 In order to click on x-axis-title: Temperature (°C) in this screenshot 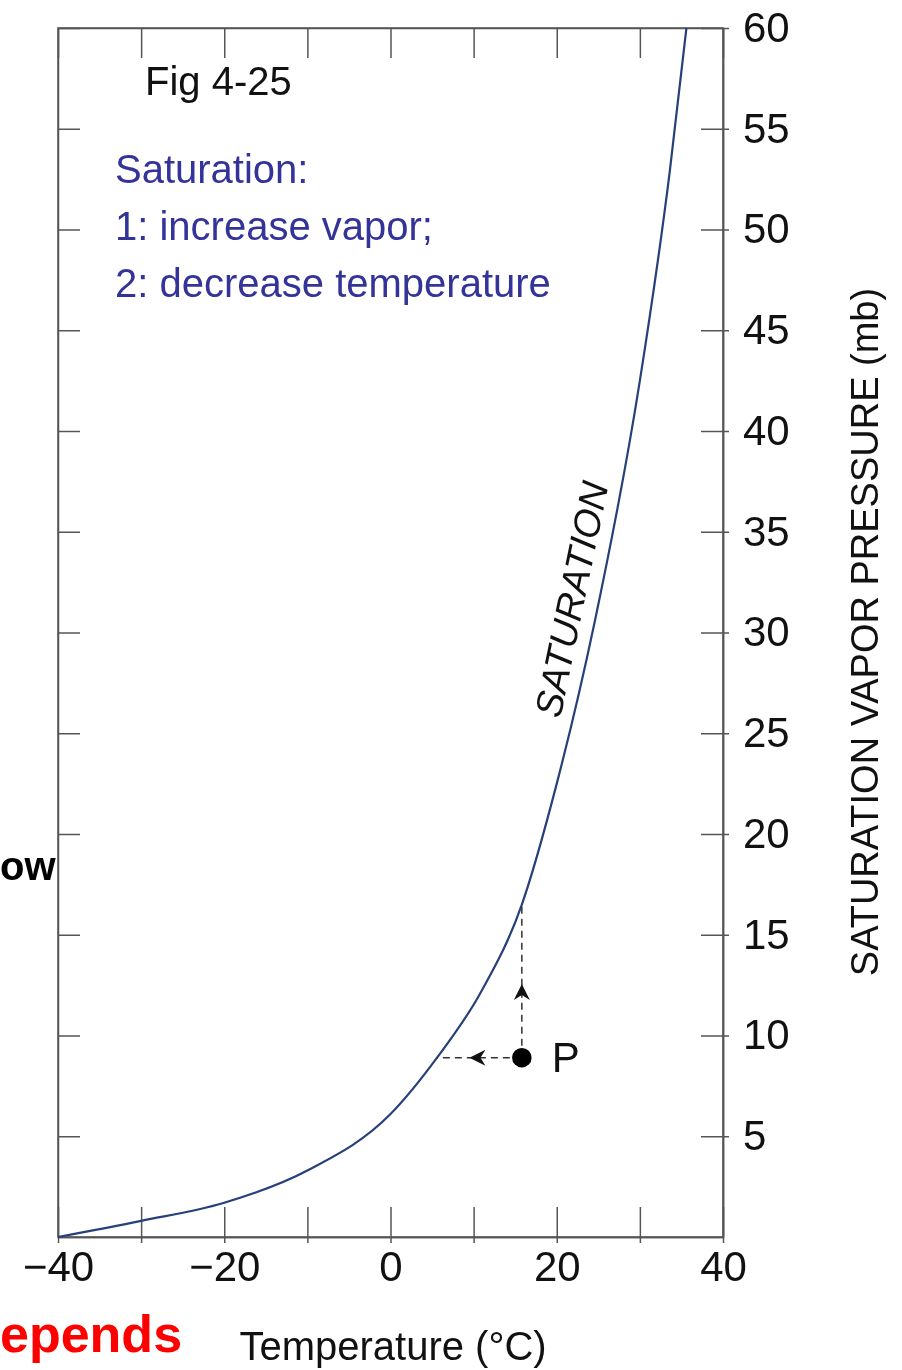, I will do `click(393, 1346)`.